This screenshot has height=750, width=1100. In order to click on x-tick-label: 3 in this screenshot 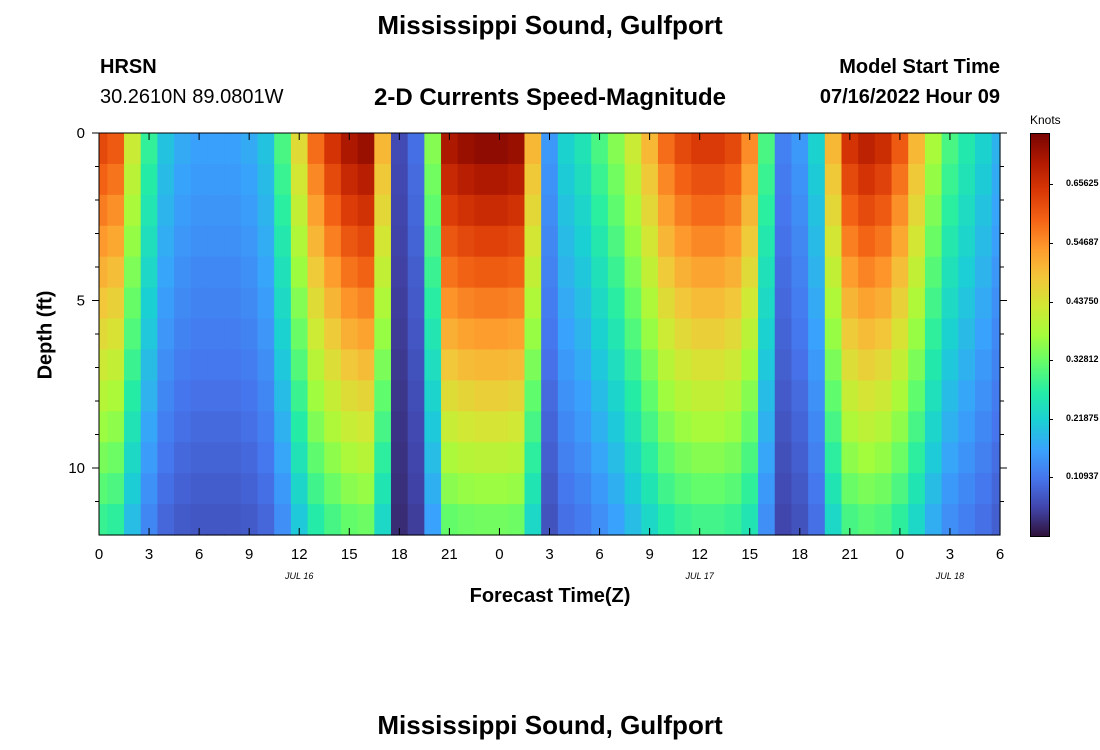, I will do `click(549, 554)`.